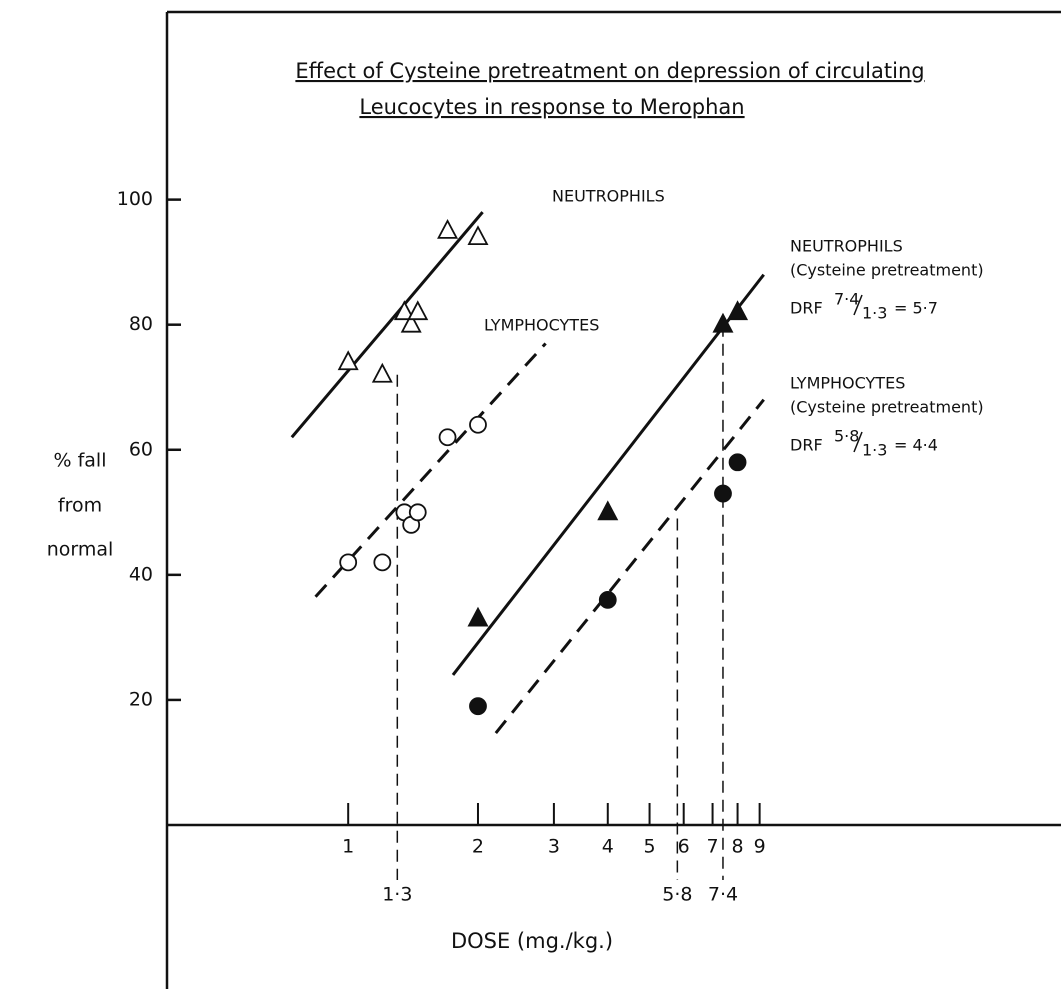  I want to click on y-tick-label: 80, so click(141, 324).